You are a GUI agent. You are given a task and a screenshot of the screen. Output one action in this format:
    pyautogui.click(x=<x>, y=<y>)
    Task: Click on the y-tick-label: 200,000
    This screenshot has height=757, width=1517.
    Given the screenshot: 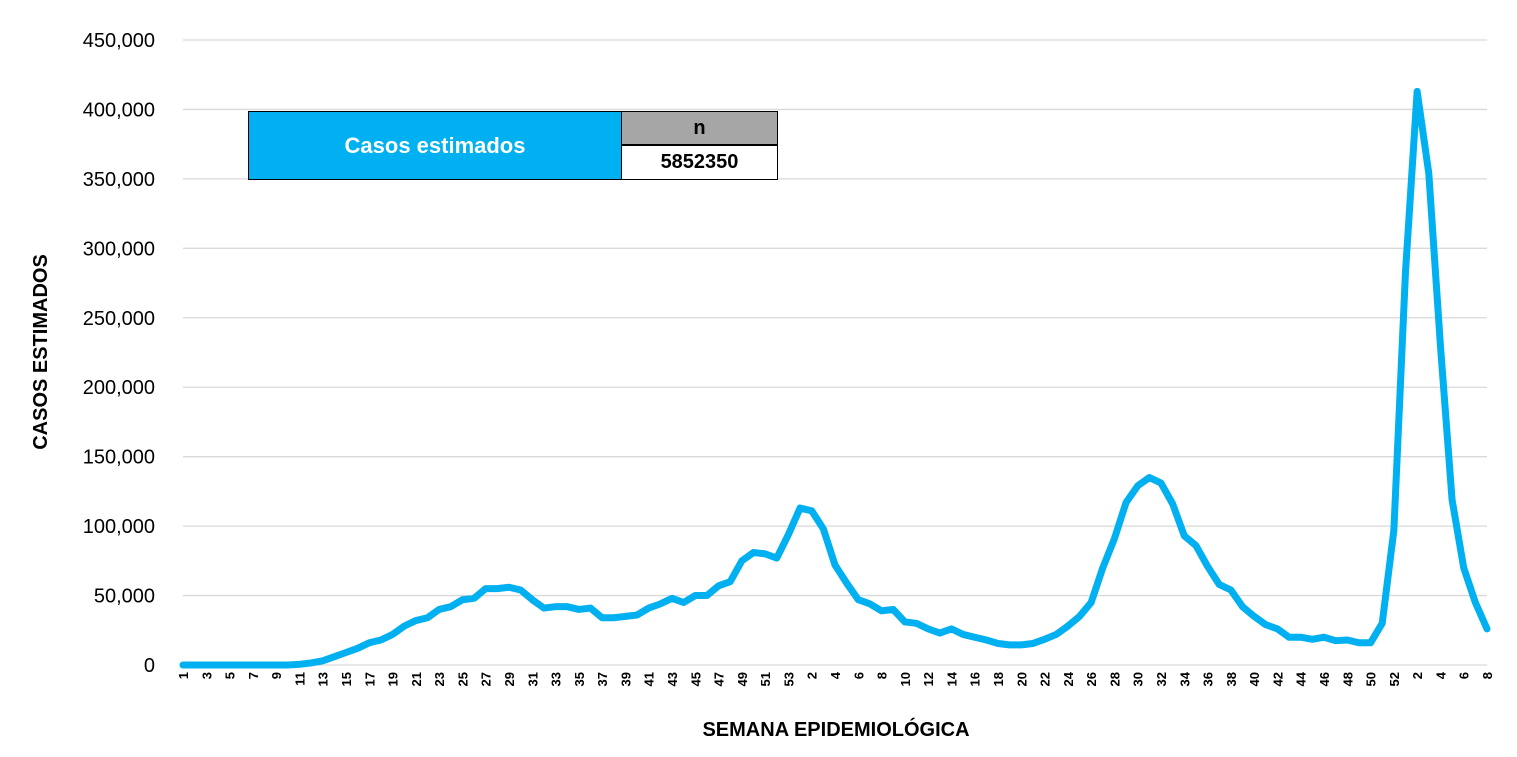 What is the action you would take?
    pyautogui.click(x=119, y=388)
    